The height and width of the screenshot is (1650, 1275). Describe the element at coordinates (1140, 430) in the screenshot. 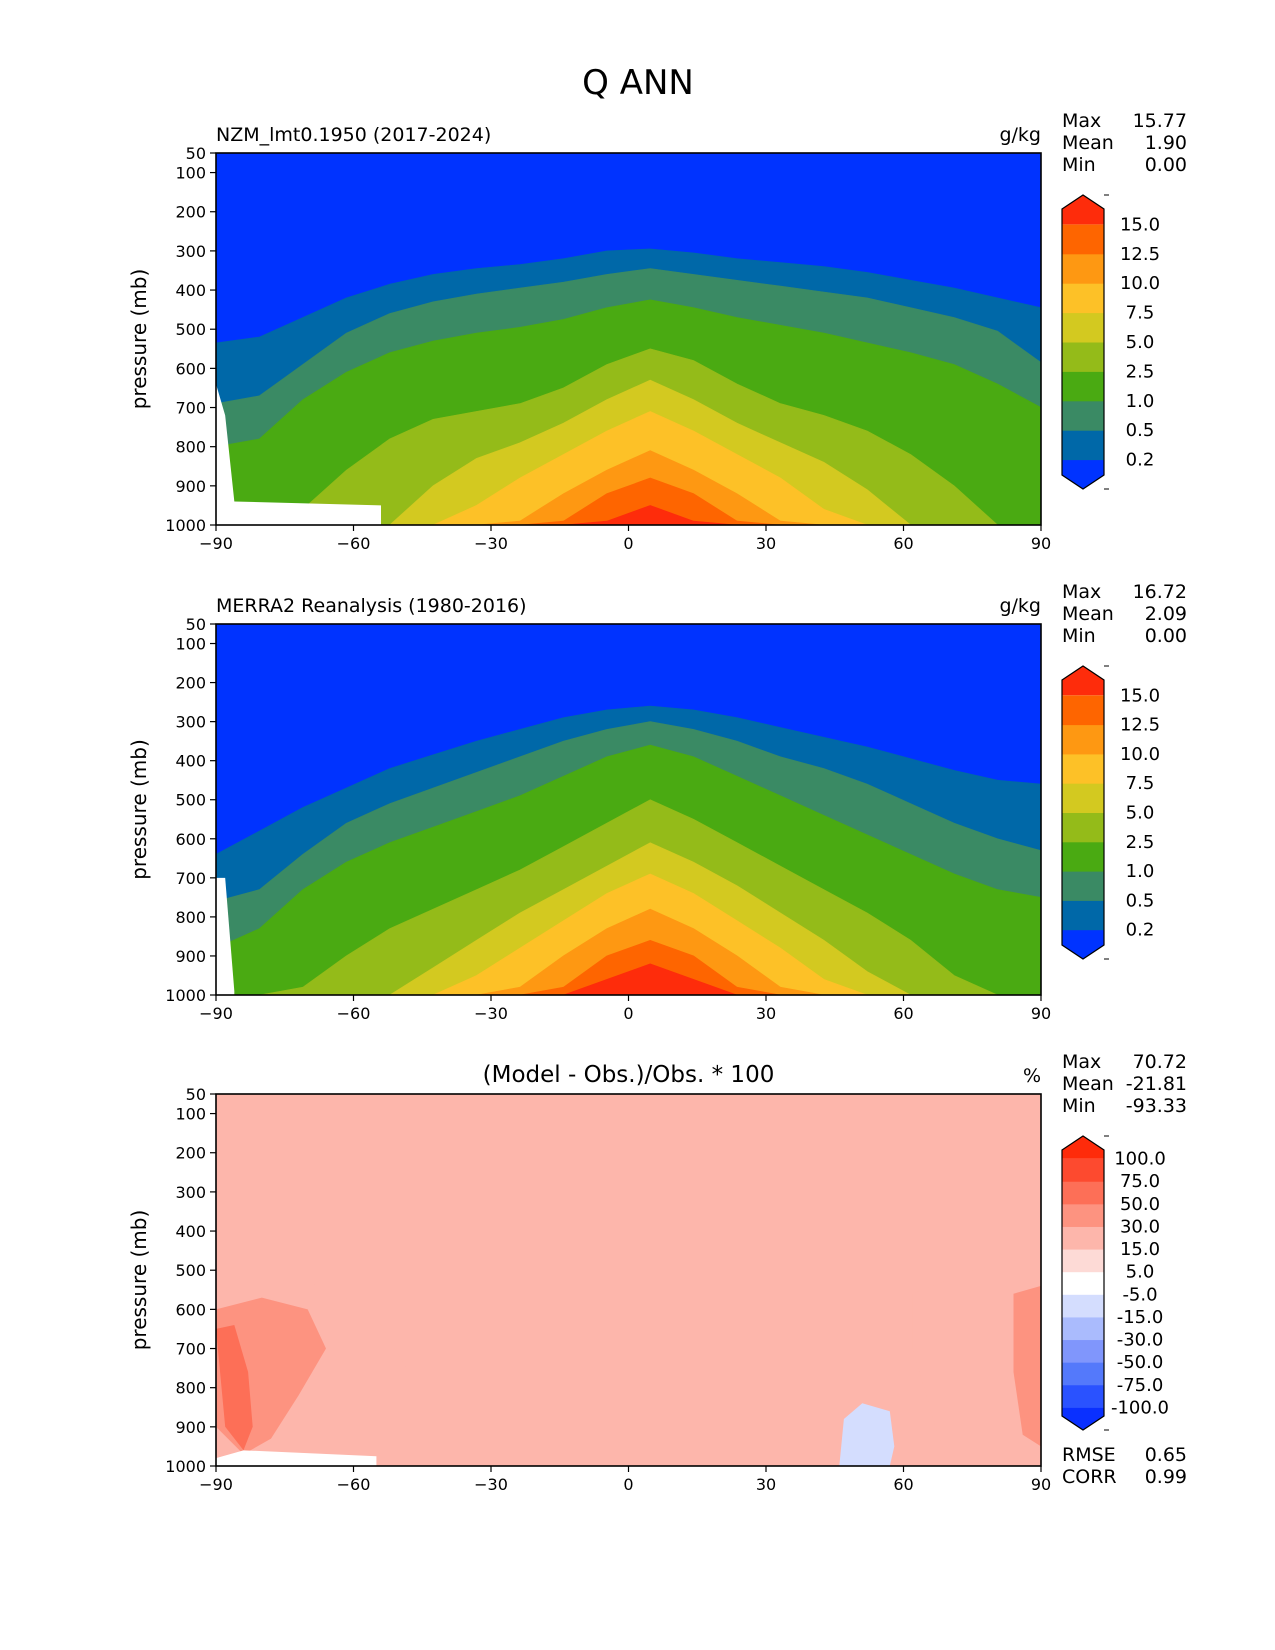

I see `colorbar-label: 0.5` at that location.